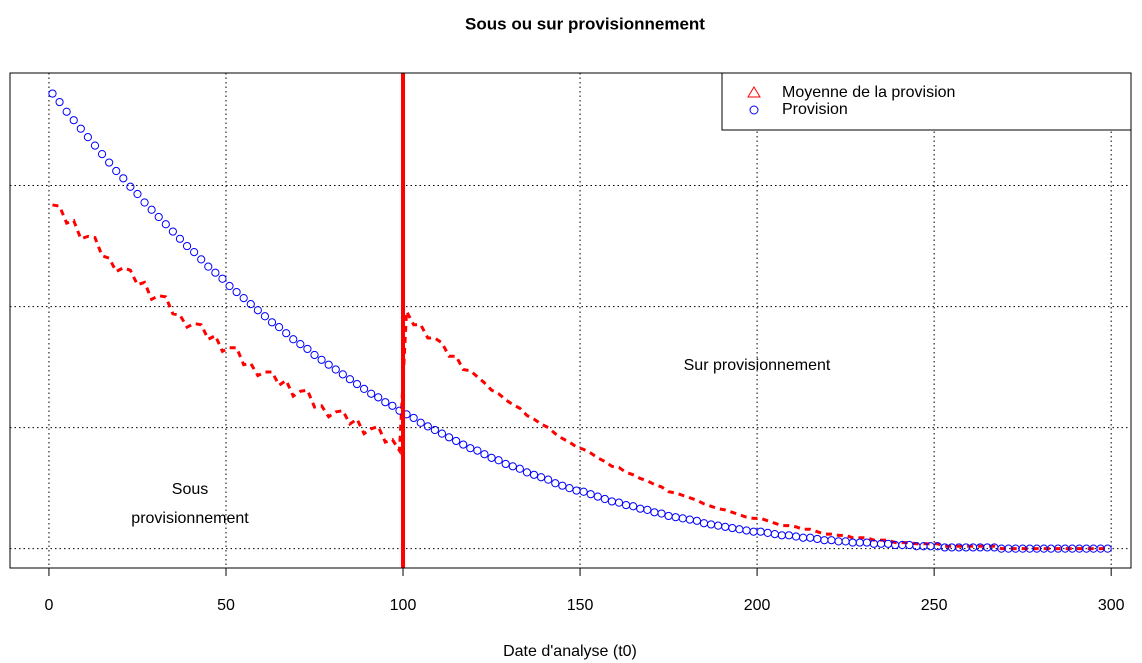 This screenshot has width=1142, height=663. I want to click on x-tick-label: 200, so click(757, 605).